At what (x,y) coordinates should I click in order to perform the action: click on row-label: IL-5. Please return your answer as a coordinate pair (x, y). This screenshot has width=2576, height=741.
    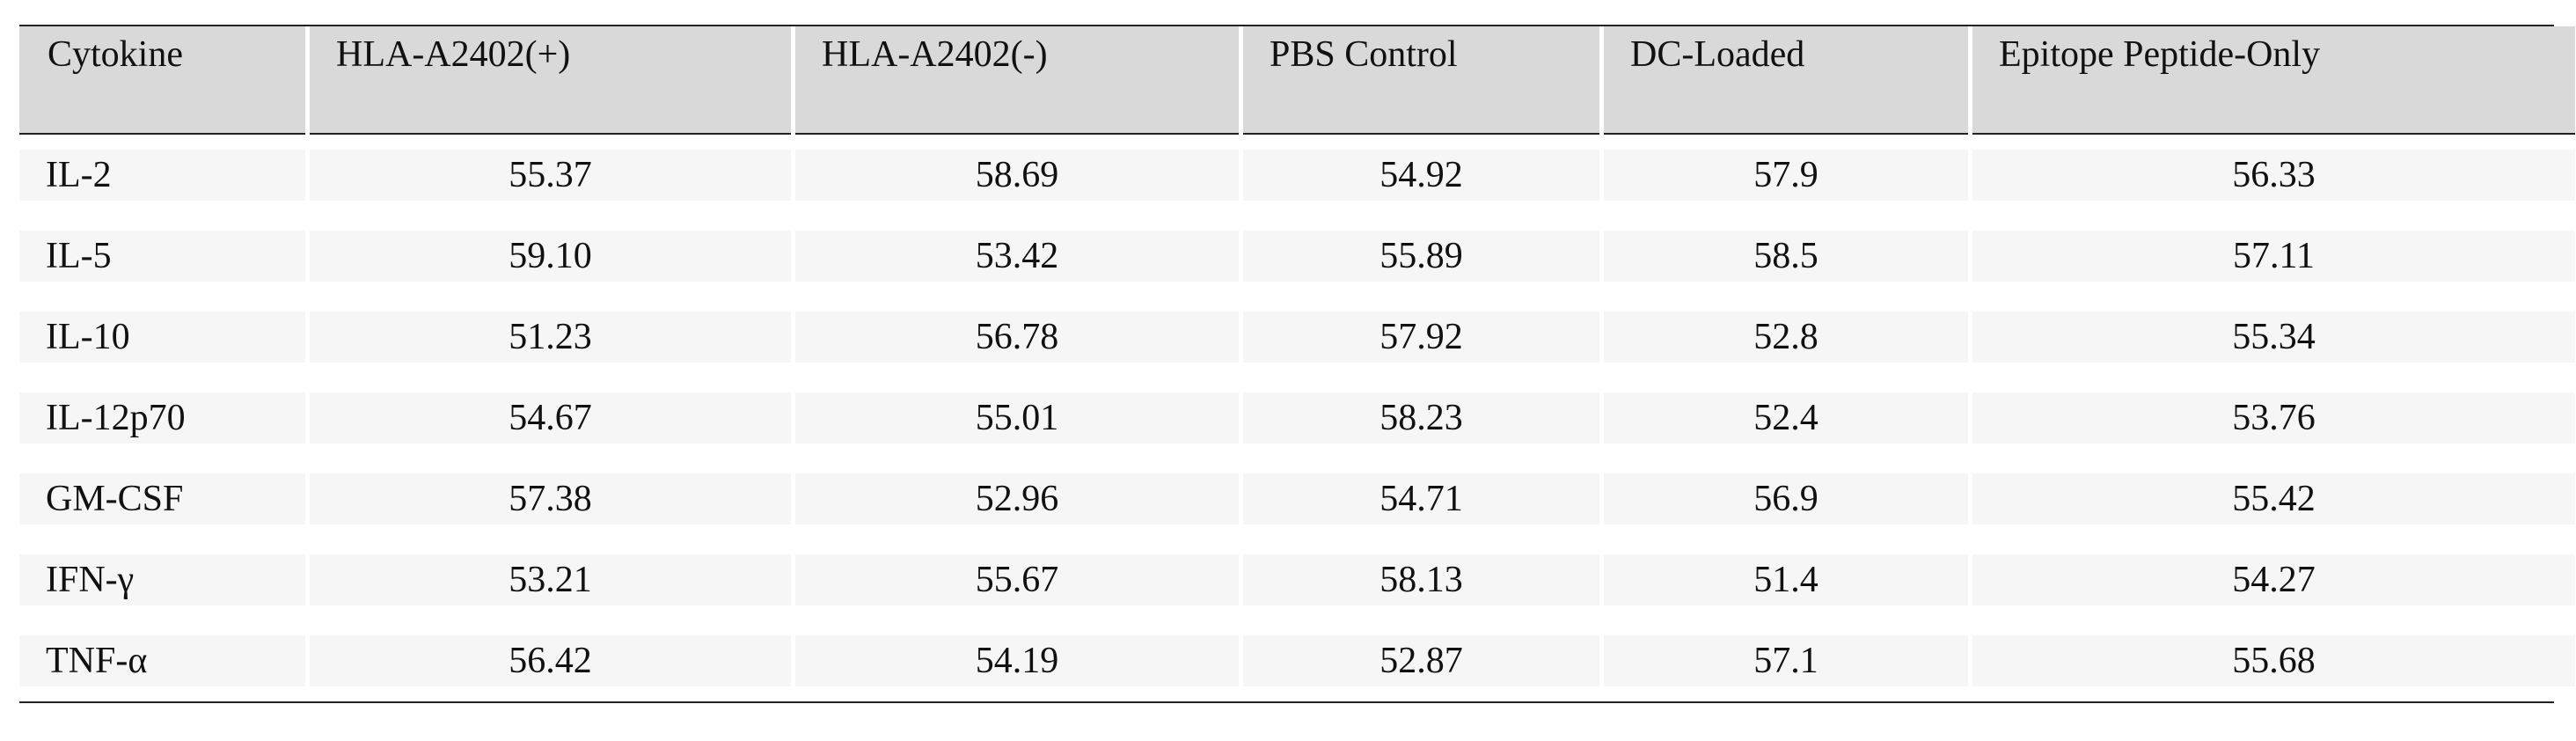
    Looking at the image, I should click on (162, 256).